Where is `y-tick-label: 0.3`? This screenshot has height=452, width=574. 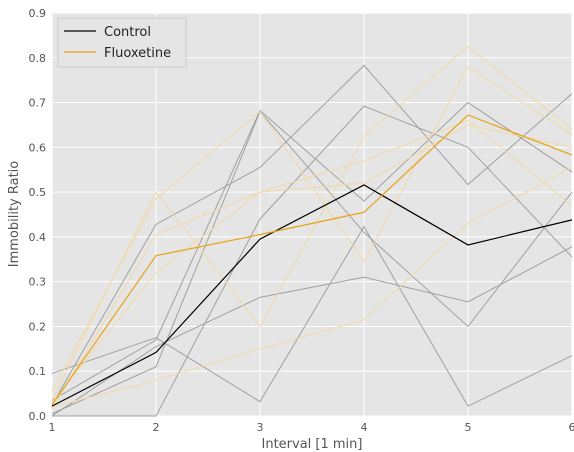 y-tick-label: 0.3 is located at coordinates (38, 282).